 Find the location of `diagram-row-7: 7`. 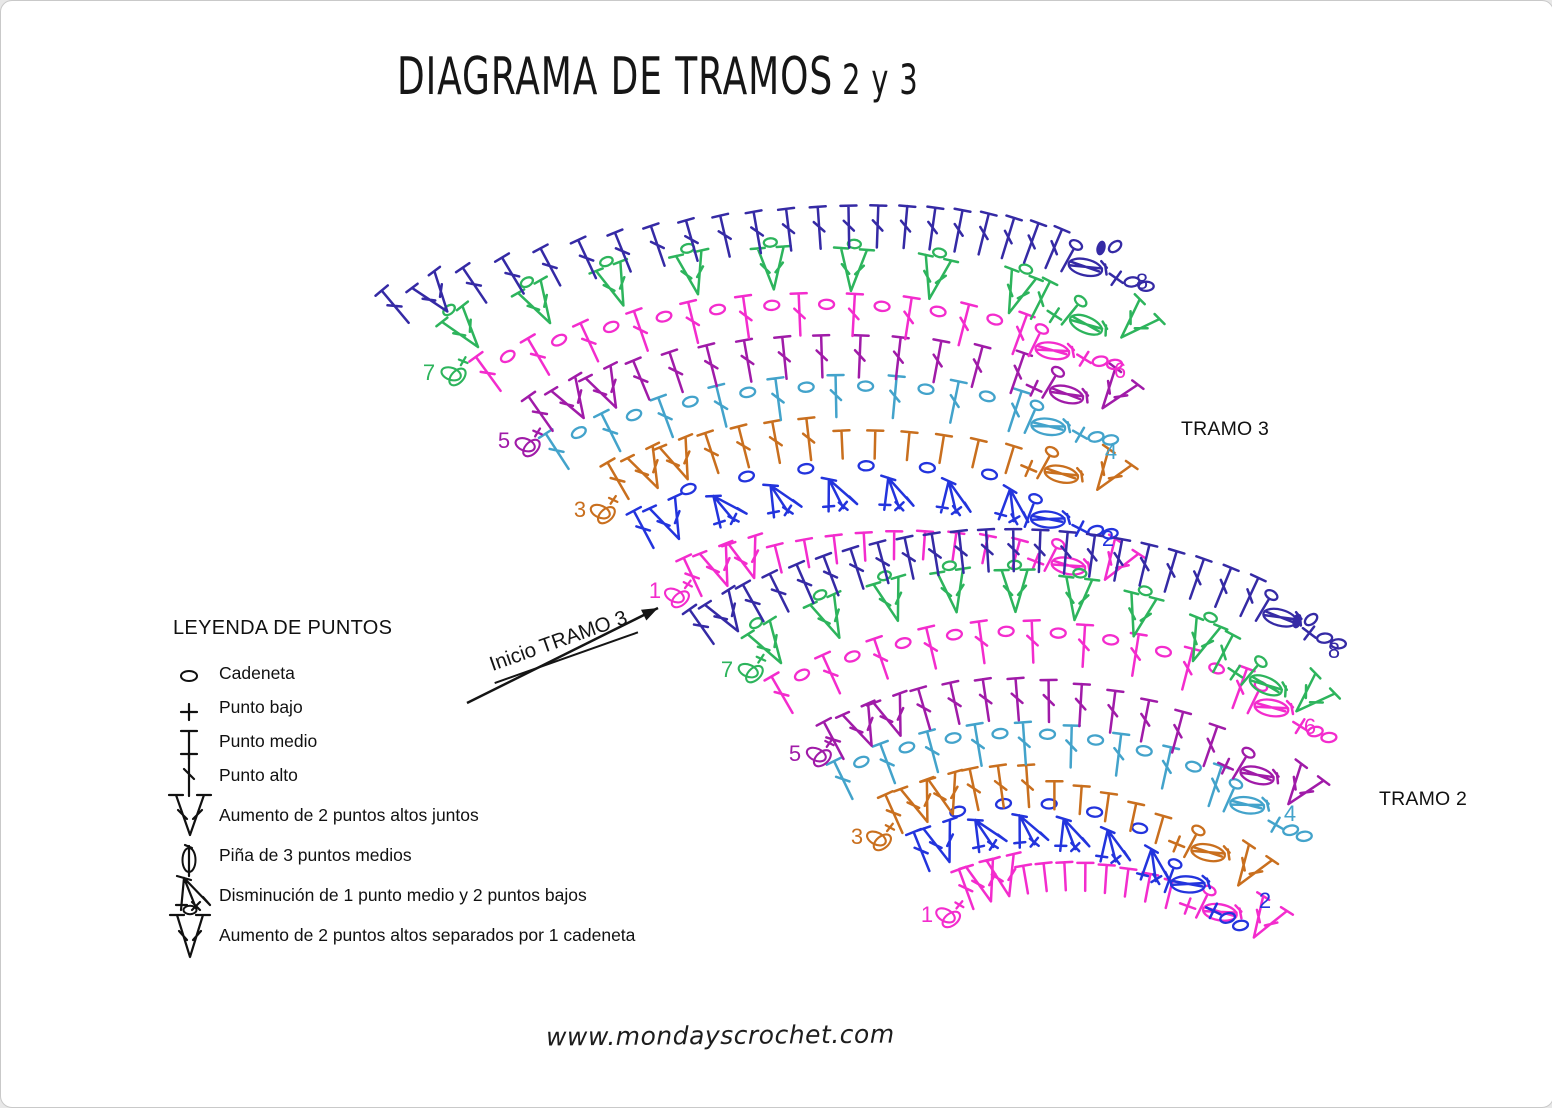

diagram-row-7: 7 is located at coordinates (1031, 636).